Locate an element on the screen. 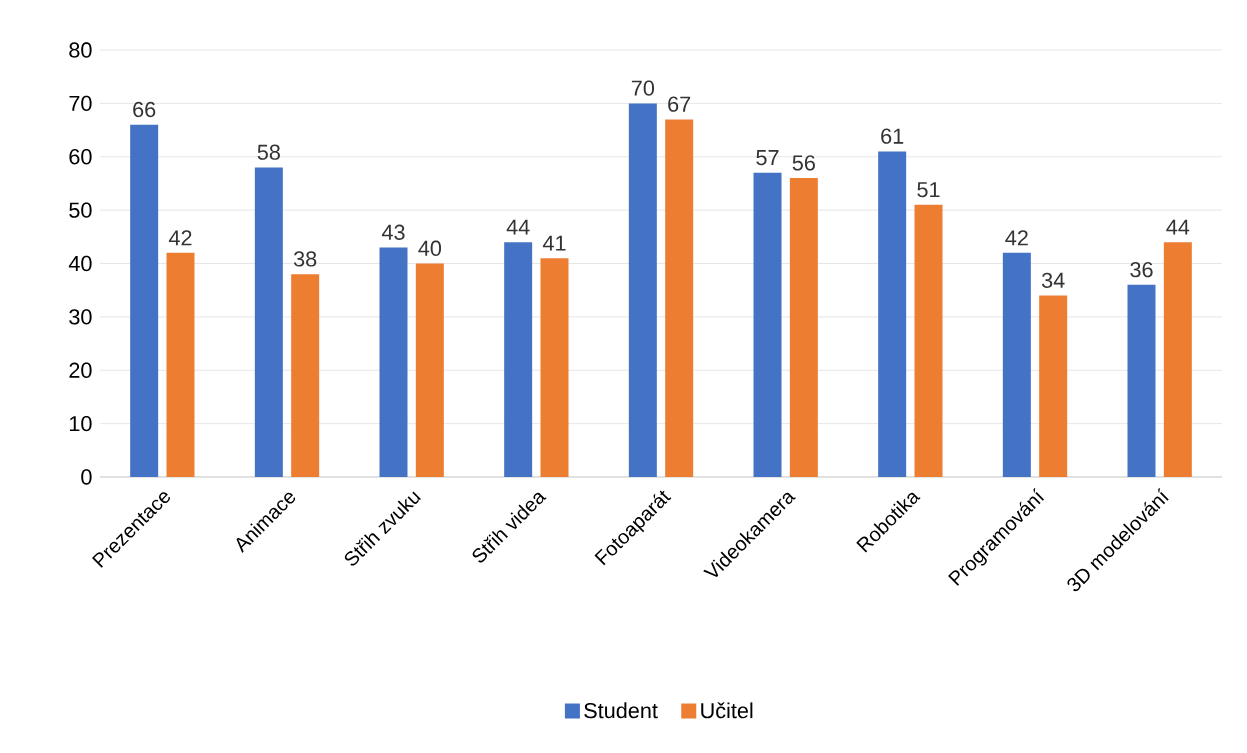 This screenshot has height=753, width=1247. data-label: 34 is located at coordinates (1053, 280).